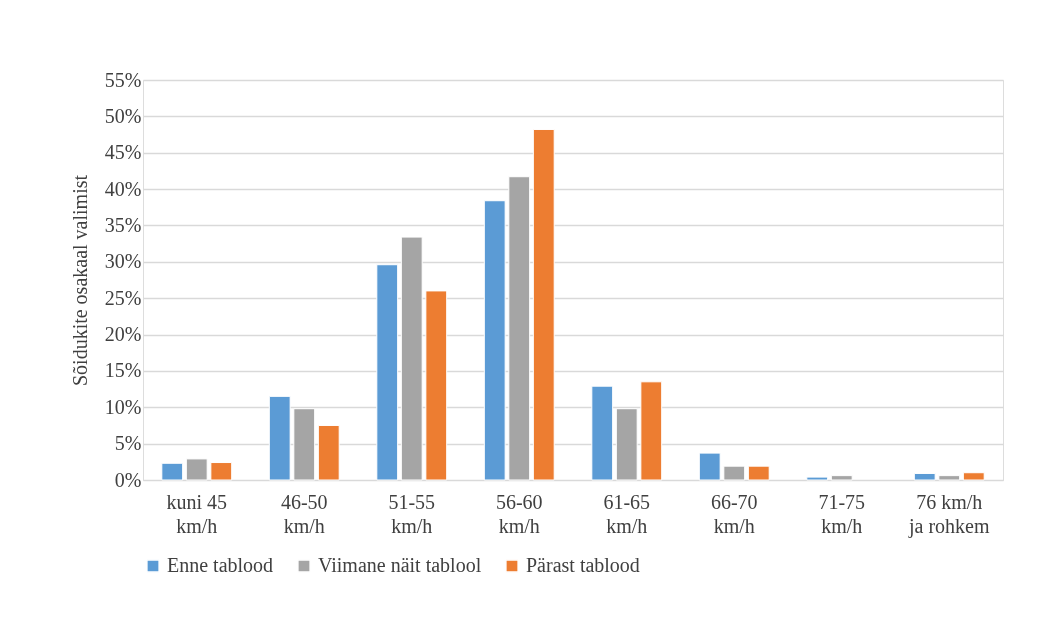 This screenshot has height=628, width=1044. Describe the element at coordinates (128, 479) in the screenshot. I see `y-tick-label: 0%` at that location.